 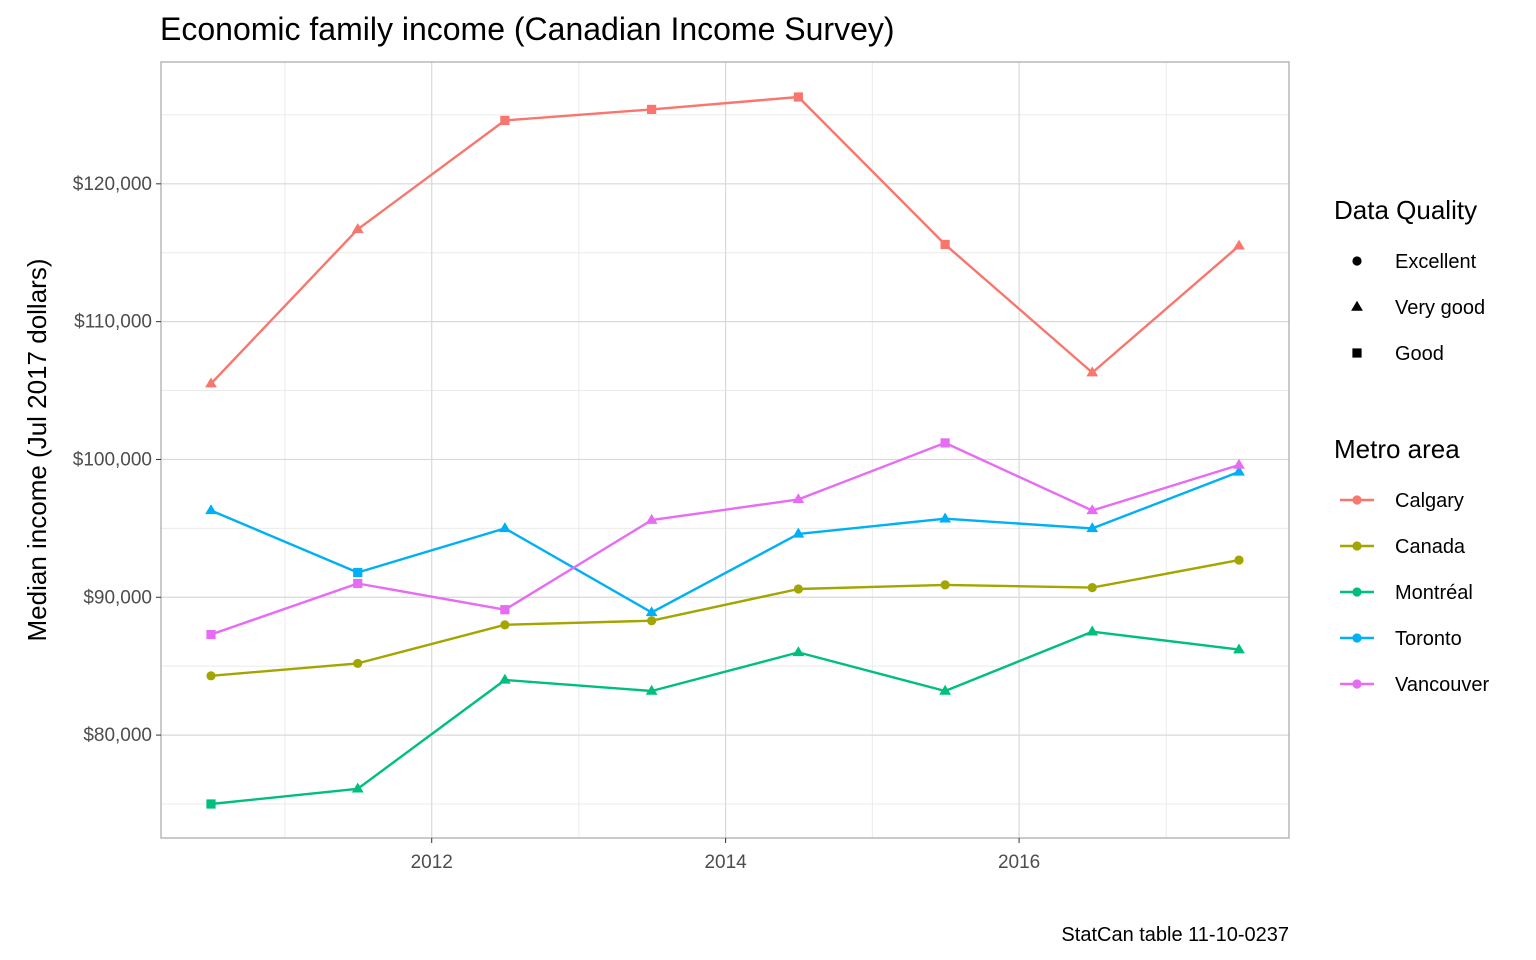 What do you see at coordinates (117, 597) in the screenshot?
I see `y-tick-label: $90,000` at bounding box center [117, 597].